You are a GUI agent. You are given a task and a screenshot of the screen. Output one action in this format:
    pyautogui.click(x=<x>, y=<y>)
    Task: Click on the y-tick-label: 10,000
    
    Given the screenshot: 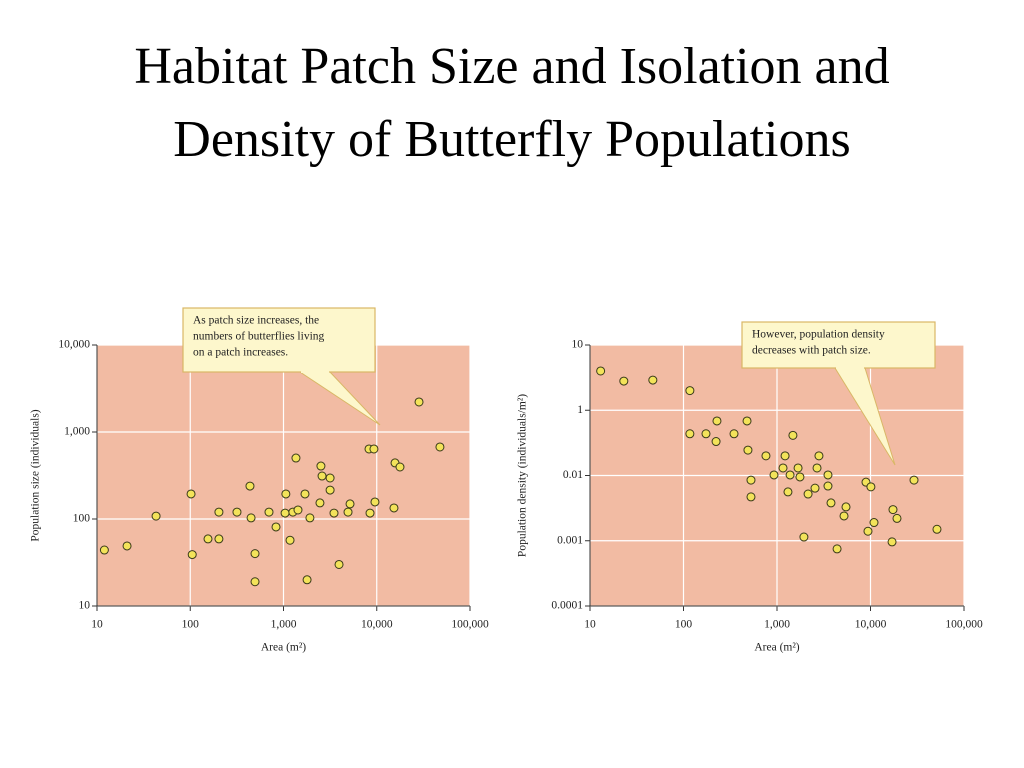 What is the action you would take?
    pyautogui.click(x=74, y=345)
    